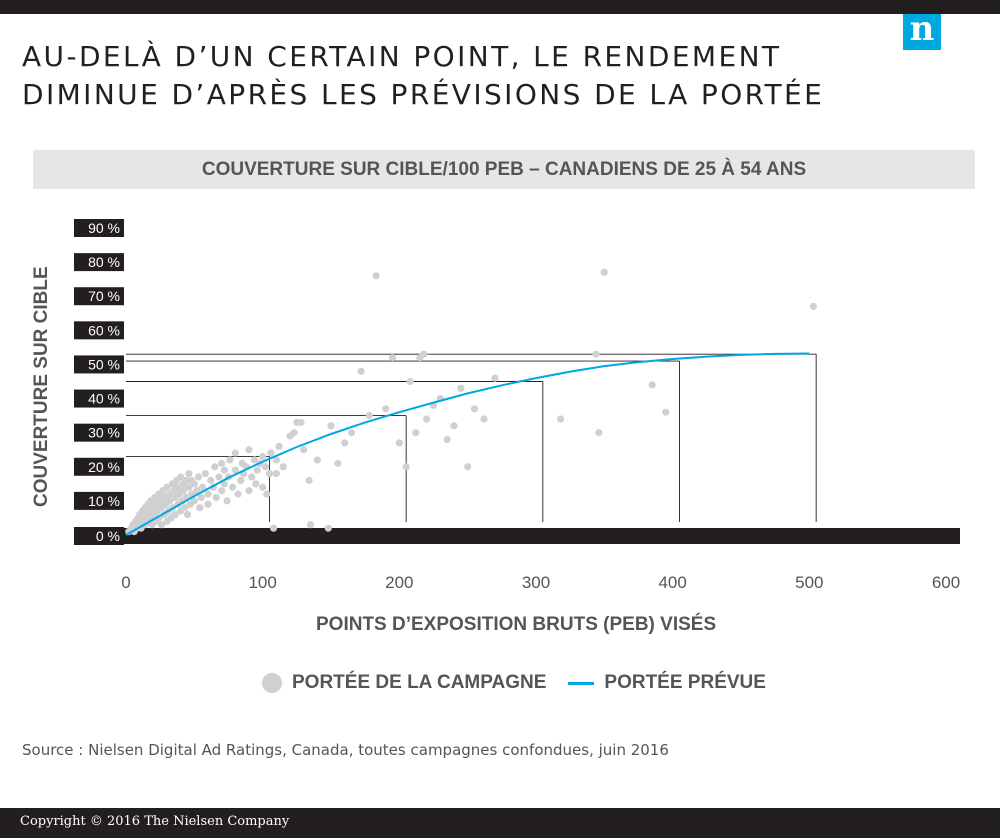 The width and height of the screenshot is (1000, 838). I want to click on legend-dot-icon, so click(272, 683).